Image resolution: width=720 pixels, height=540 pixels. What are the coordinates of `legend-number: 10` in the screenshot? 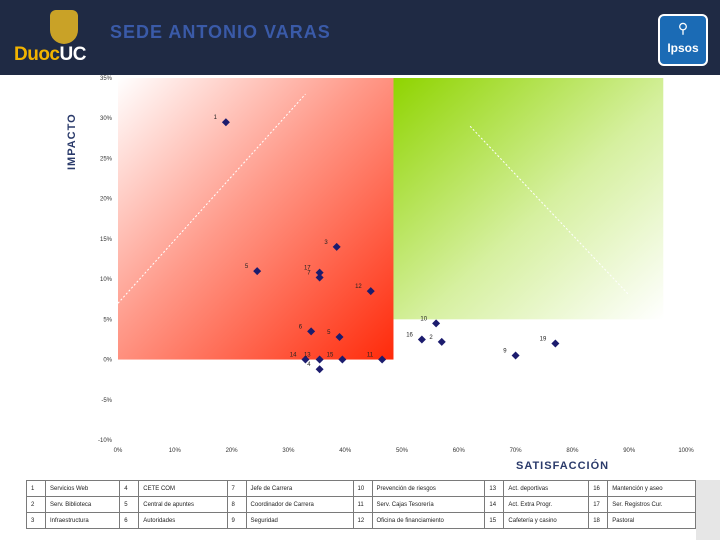 It's located at (362, 488).